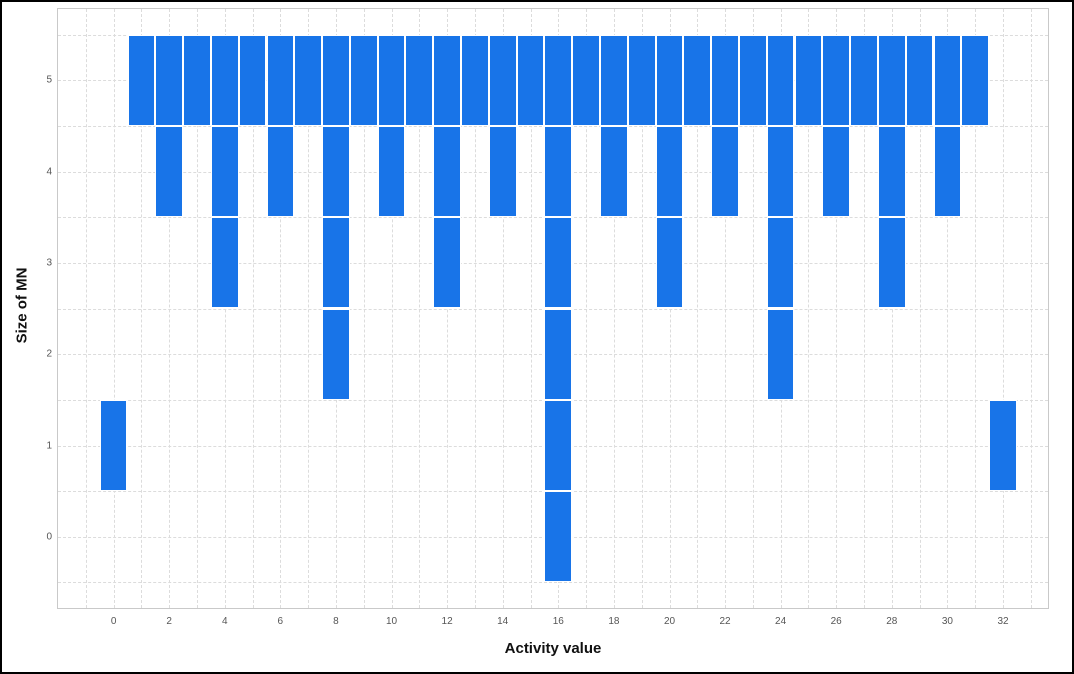  Describe the element at coordinates (49, 354) in the screenshot. I see `y-tick-label: 2` at that location.